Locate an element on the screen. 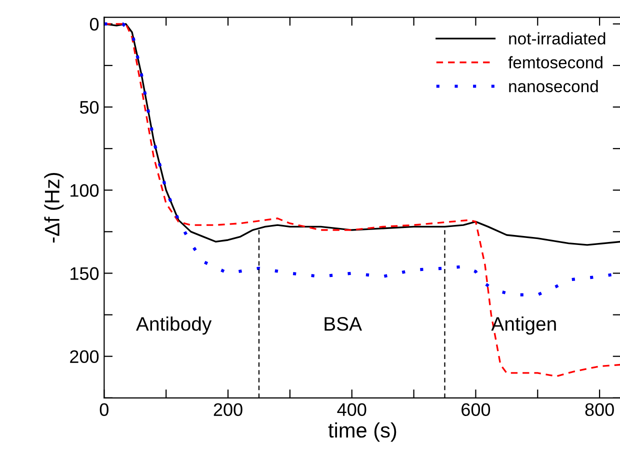  x-tick-label: 800 is located at coordinates (599, 409).